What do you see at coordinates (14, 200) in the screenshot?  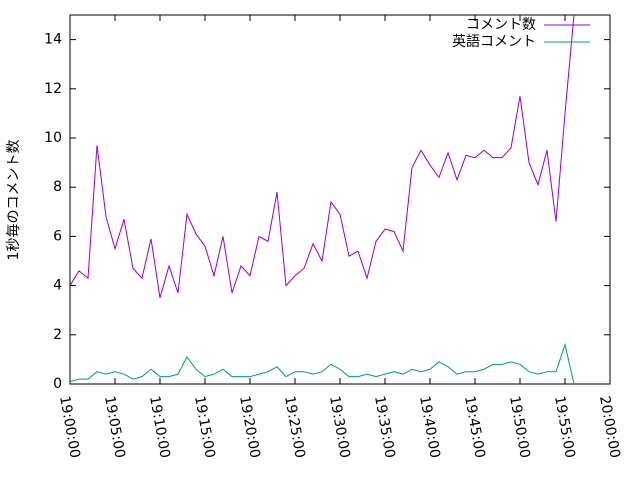 I see `y-axis-label: 1秒毎のコメント数` at bounding box center [14, 200].